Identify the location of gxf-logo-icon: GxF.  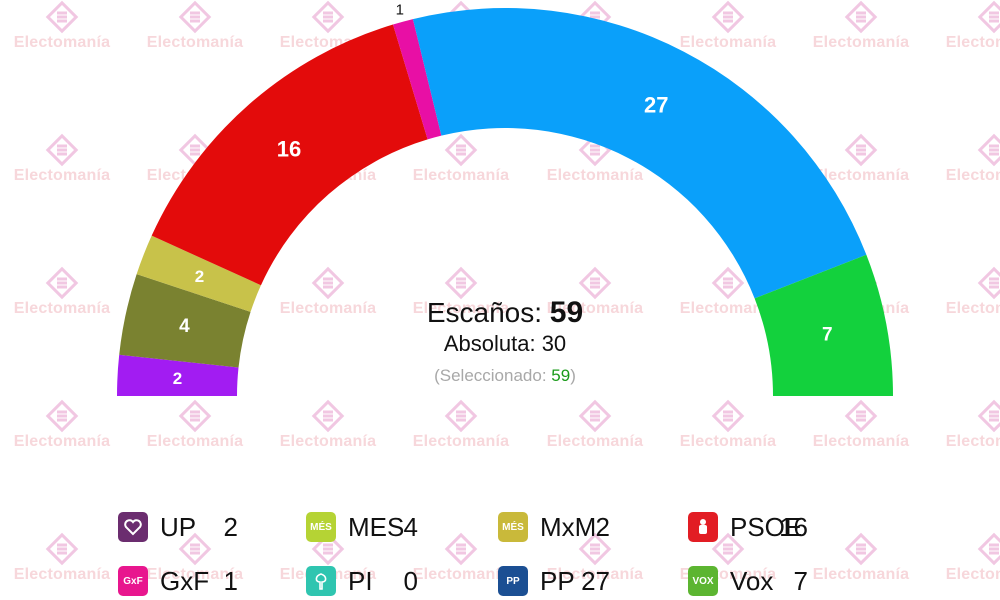
(133, 581).